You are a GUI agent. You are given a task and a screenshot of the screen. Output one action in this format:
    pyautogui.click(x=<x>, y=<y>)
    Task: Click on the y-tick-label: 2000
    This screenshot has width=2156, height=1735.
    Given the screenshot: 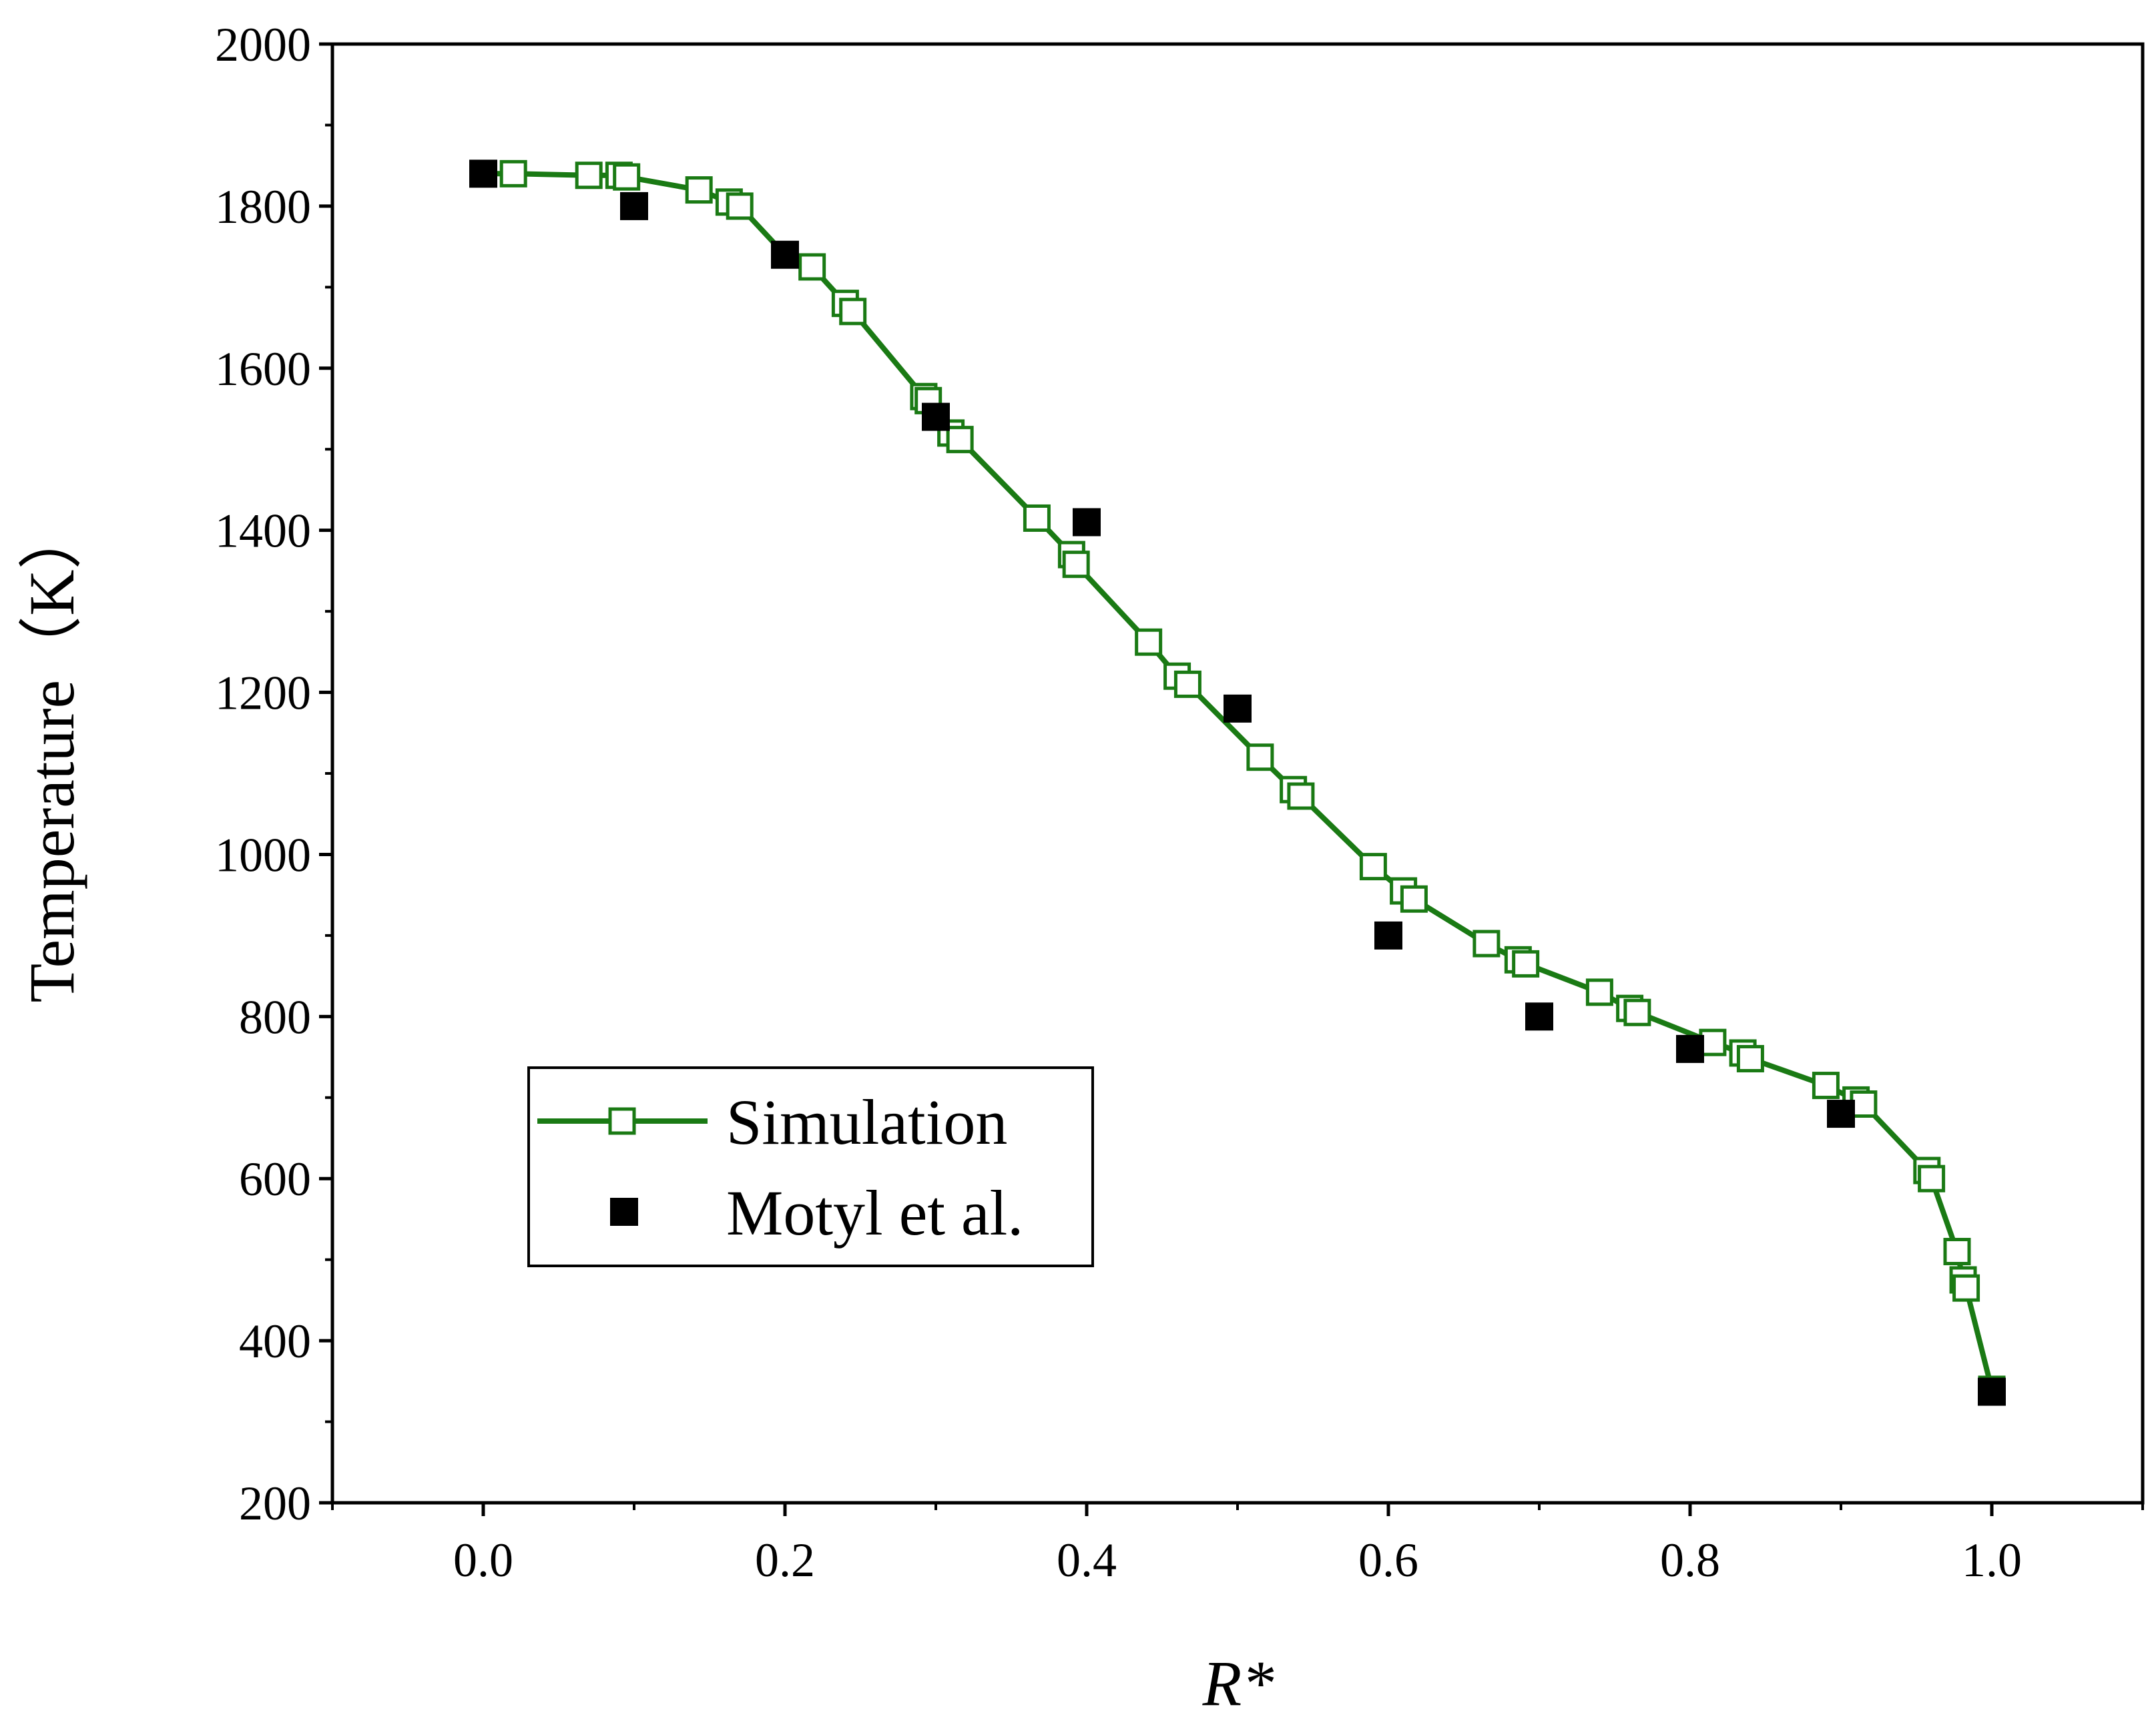 What is the action you would take?
    pyautogui.click(x=263, y=44)
    